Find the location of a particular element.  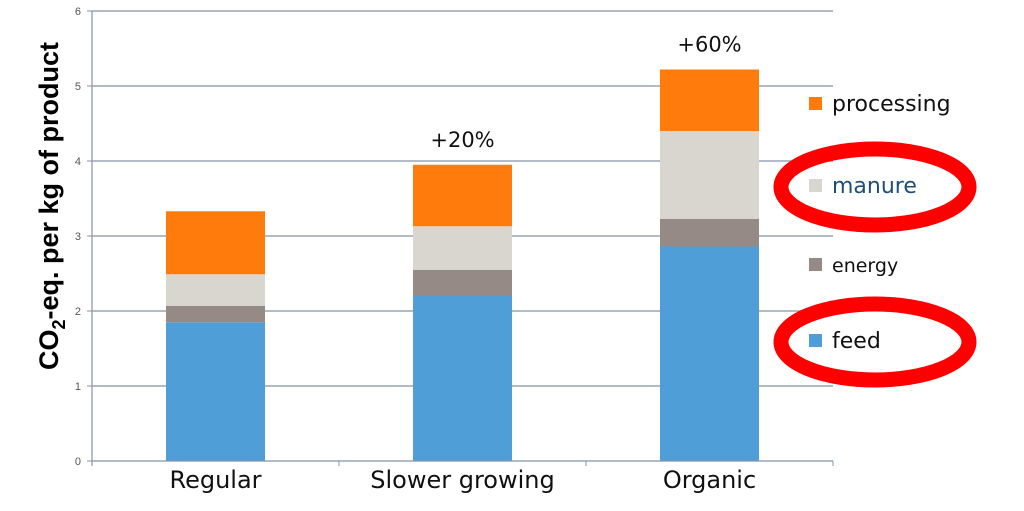

legend-label-processing: processing is located at coordinates (891, 104).